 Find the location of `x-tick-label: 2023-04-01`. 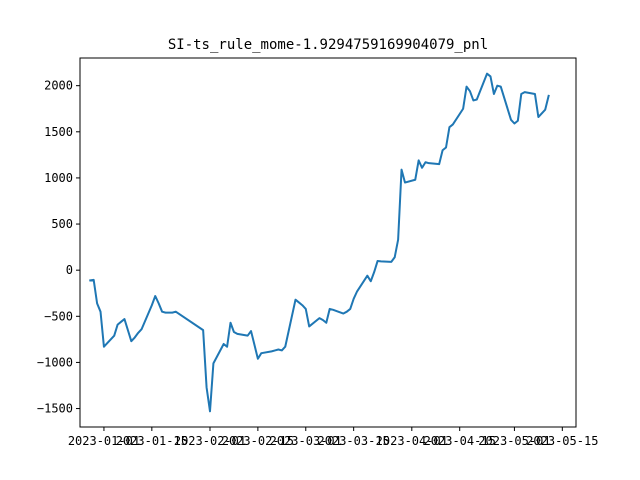

x-tick-label: 2023-04-01 is located at coordinates (412, 441).